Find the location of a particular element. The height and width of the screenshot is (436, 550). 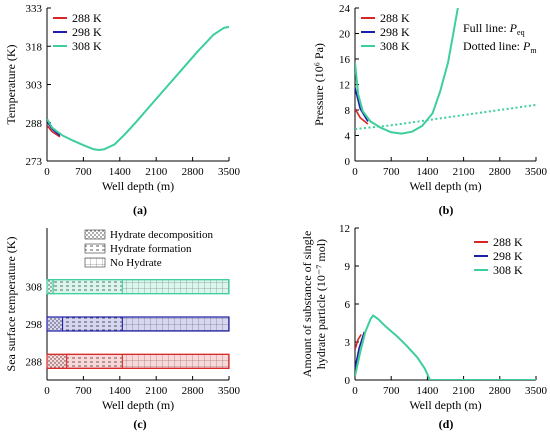

x-tick-label-a: 2800 is located at coordinates (193, 172).